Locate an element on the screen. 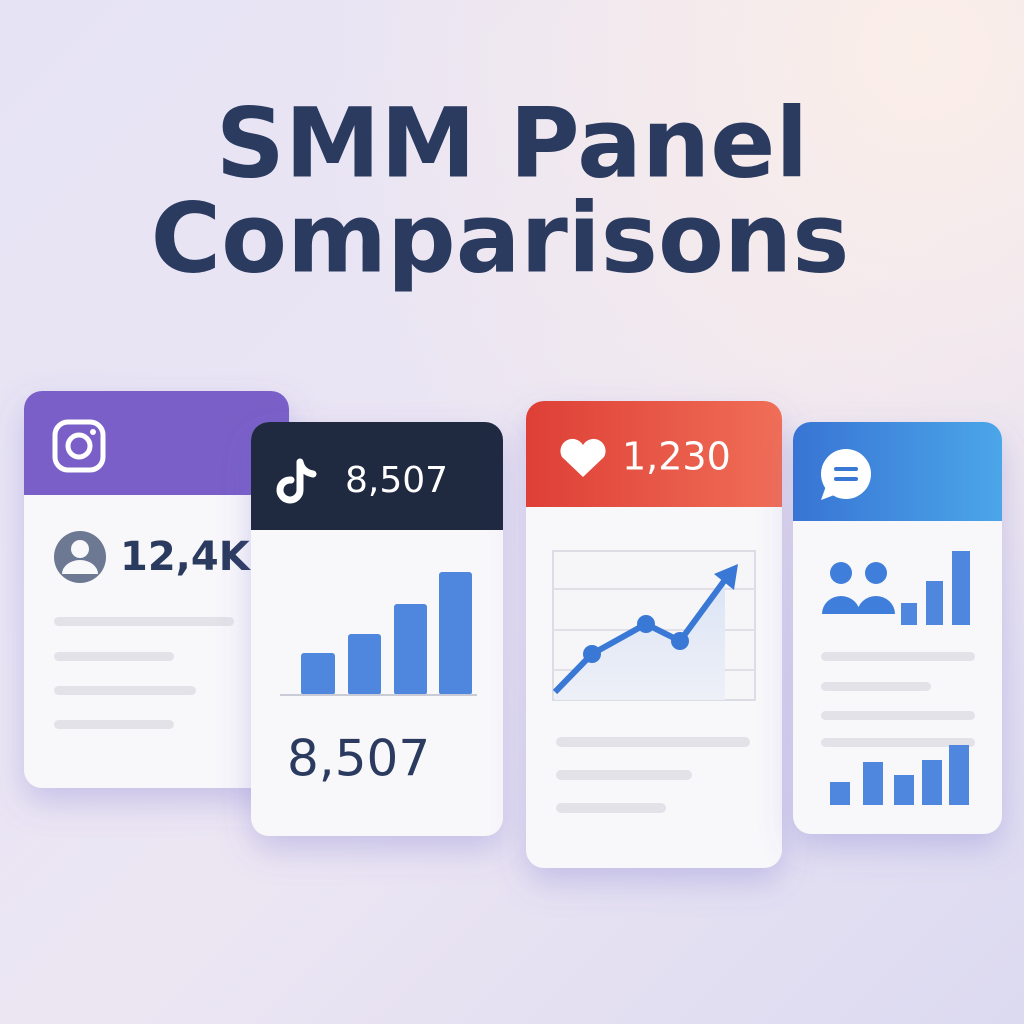 This screenshot has height=1024, width=1024. instagram-icon is located at coordinates (79, 446).